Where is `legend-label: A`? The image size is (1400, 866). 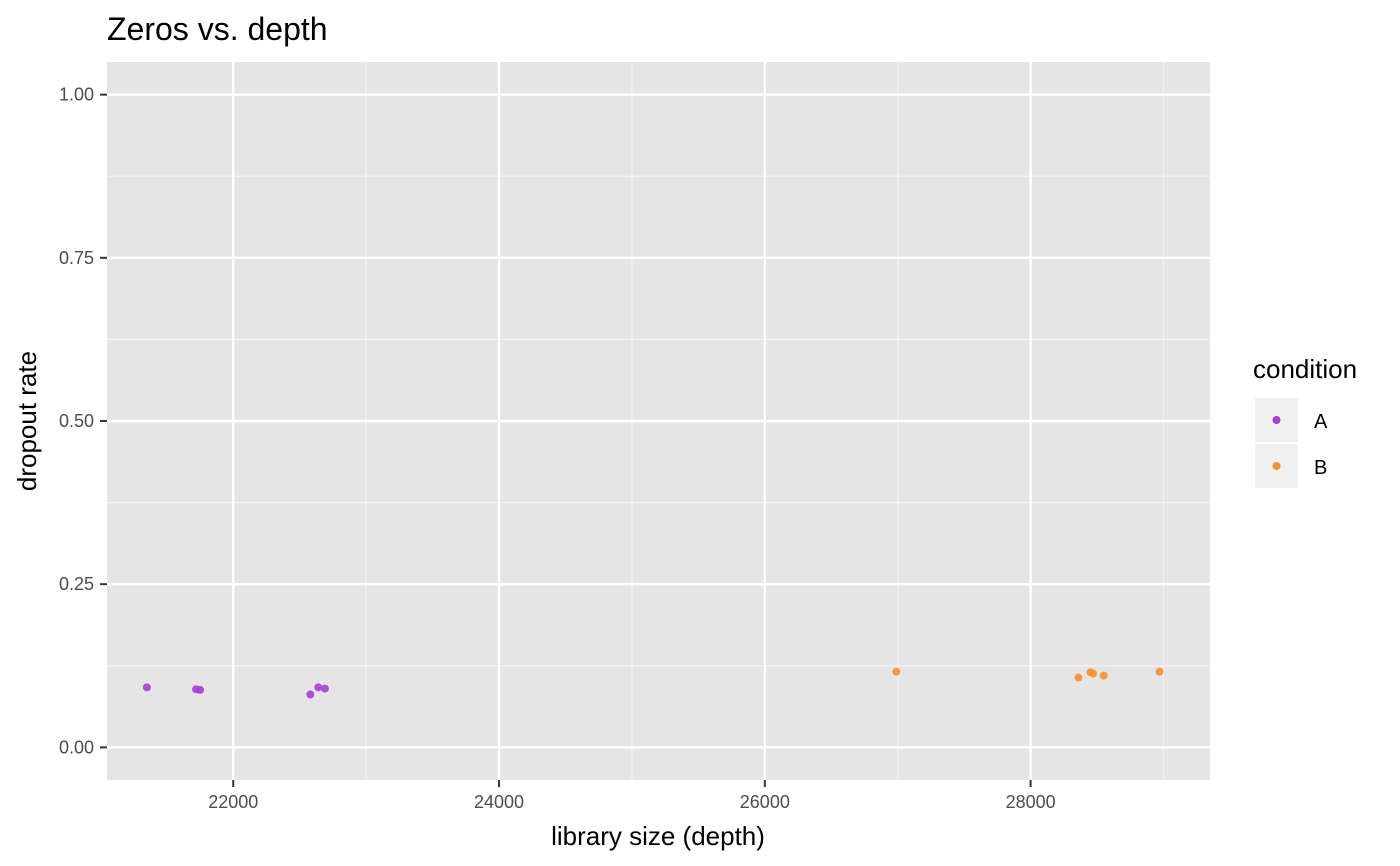
legend-label: A is located at coordinates (1321, 422).